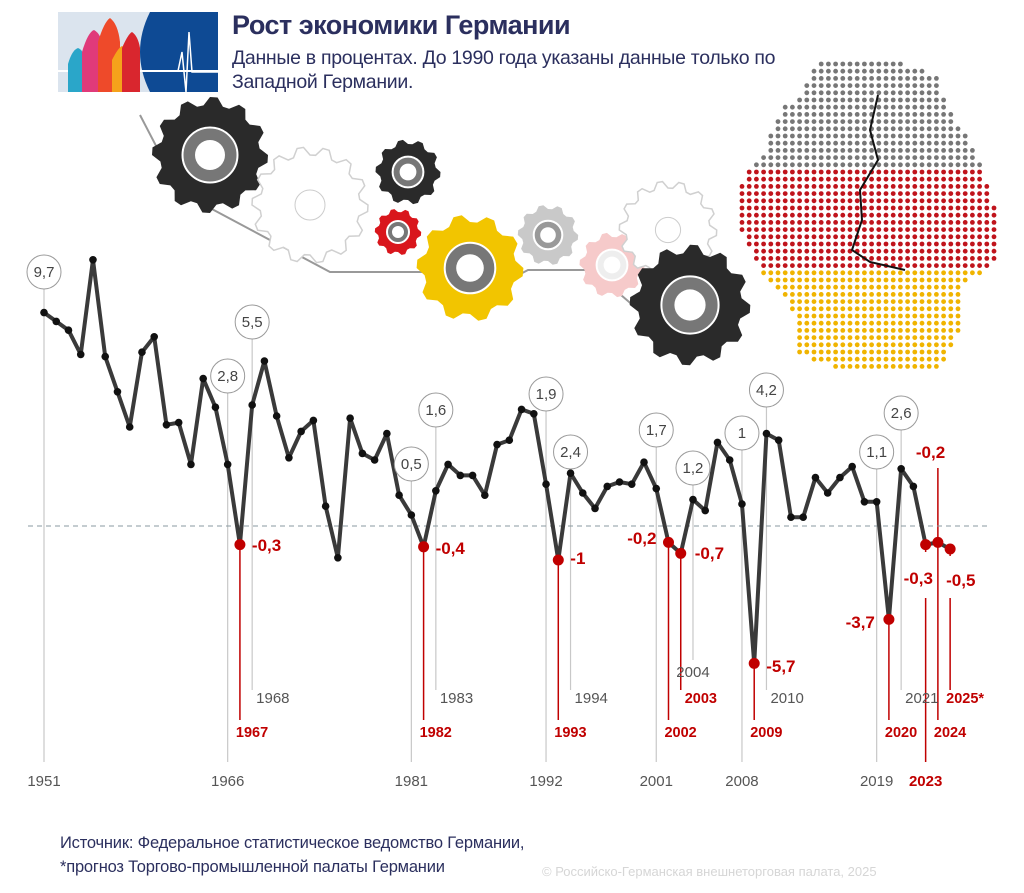 Image resolution: width=1024 pixels, height=893 pixels. I want to click on data-point-1990, so click(521, 409).